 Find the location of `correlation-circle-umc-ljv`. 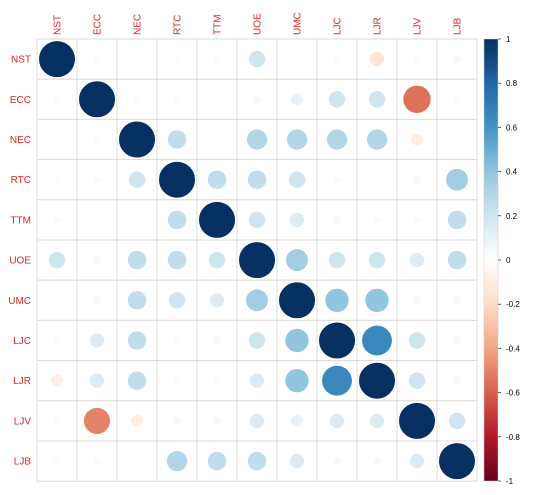

correlation-circle-umc-ljv is located at coordinates (417, 300).